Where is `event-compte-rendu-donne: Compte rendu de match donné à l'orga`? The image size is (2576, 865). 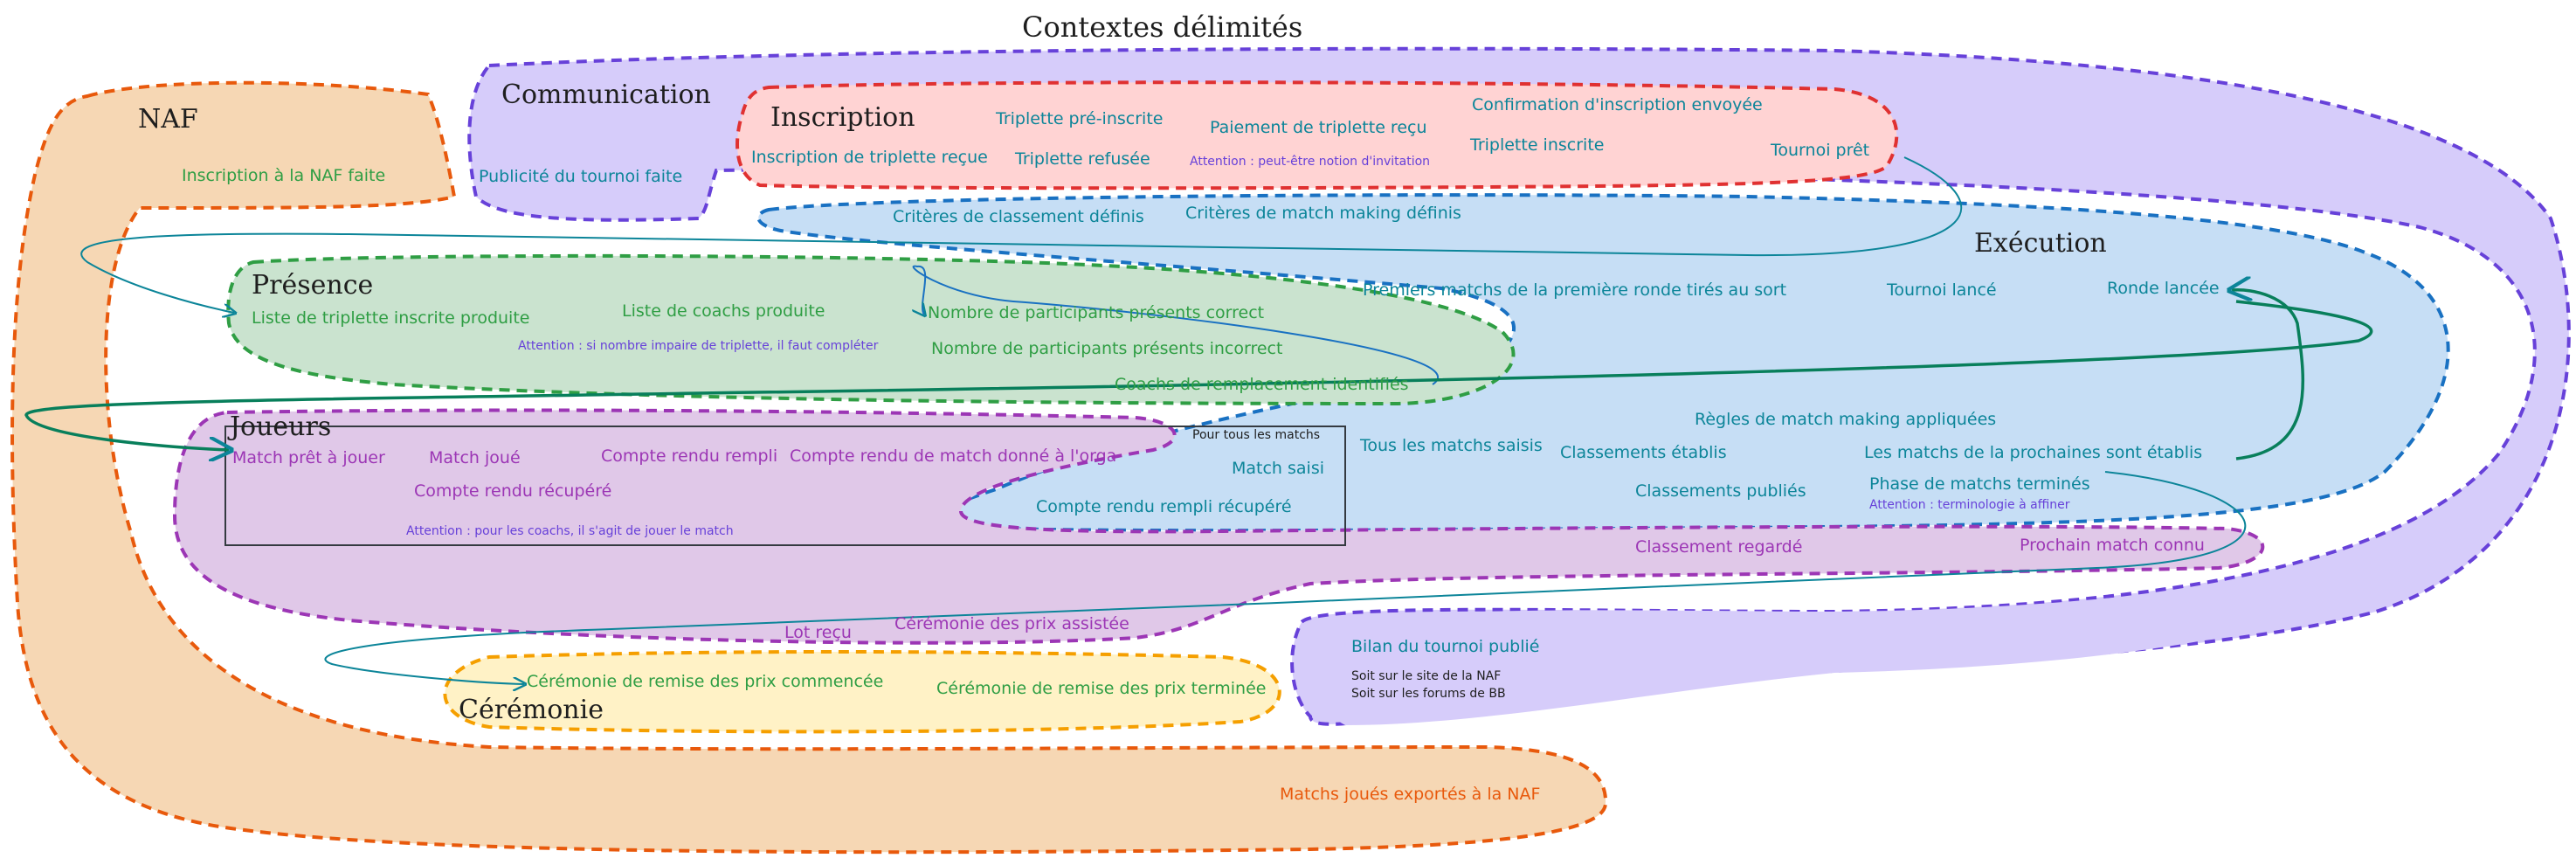 event-compte-rendu-donne: Compte rendu de match donné à l'orga is located at coordinates (953, 456).